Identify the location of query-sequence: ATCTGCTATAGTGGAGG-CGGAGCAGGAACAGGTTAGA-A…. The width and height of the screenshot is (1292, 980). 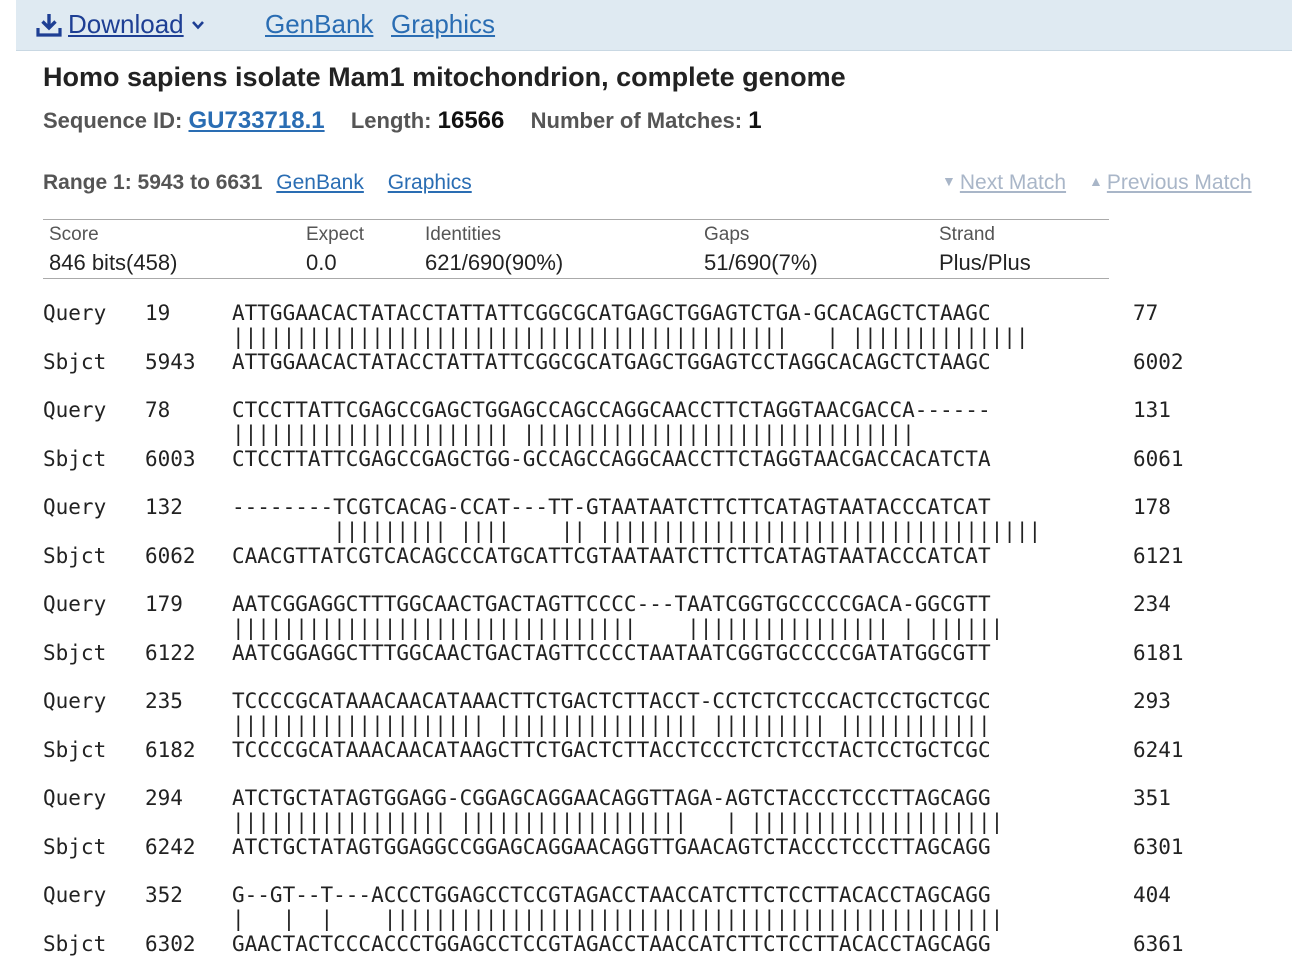
(611, 798).